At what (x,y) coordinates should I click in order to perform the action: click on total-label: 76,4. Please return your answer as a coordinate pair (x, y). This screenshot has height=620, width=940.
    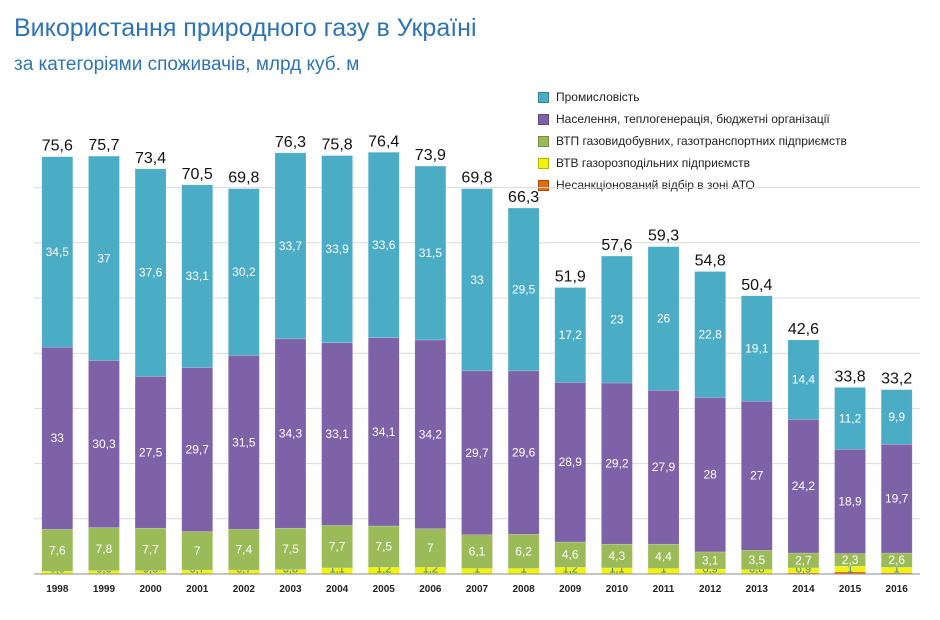
    Looking at the image, I should click on (383, 141).